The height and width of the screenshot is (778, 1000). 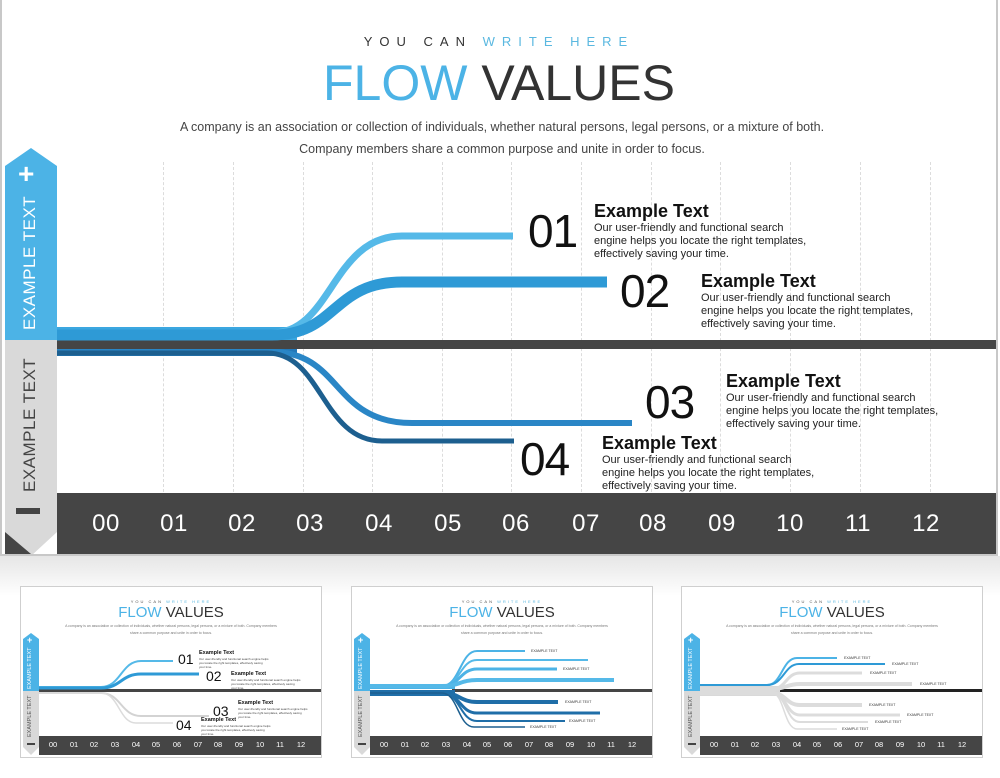 What do you see at coordinates (29, 262) in the screenshot?
I see `sidebar-top-label: EXAMPLE TEXT` at bounding box center [29, 262].